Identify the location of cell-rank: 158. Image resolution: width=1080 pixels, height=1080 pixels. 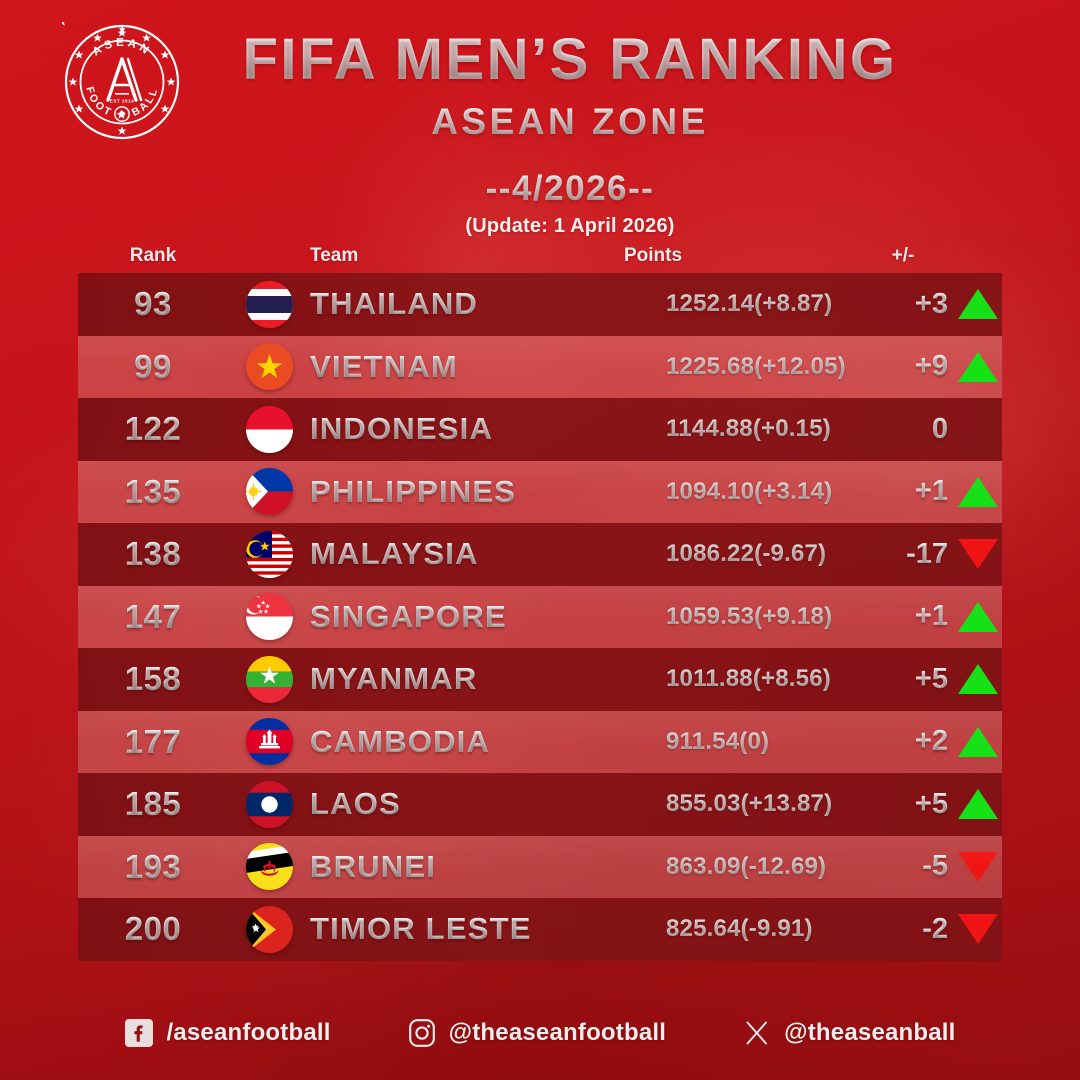
(153, 679).